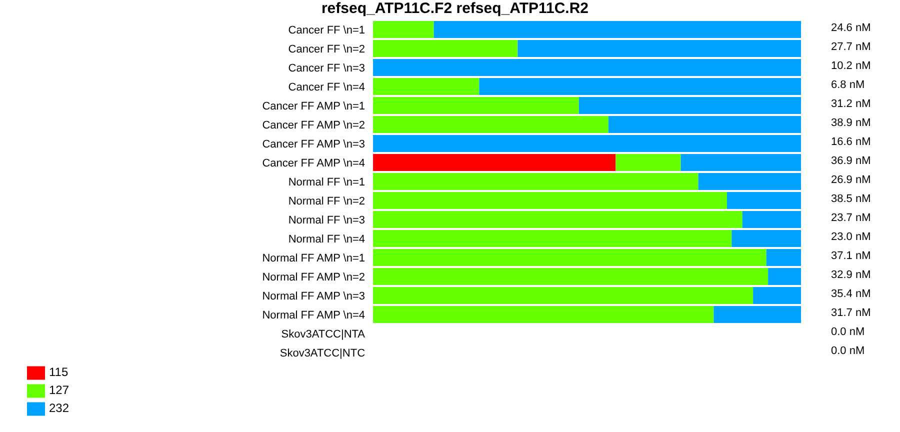 This screenshot has width=900, height=432. I want to click on text: 36.9 nM, so click(851, 161).